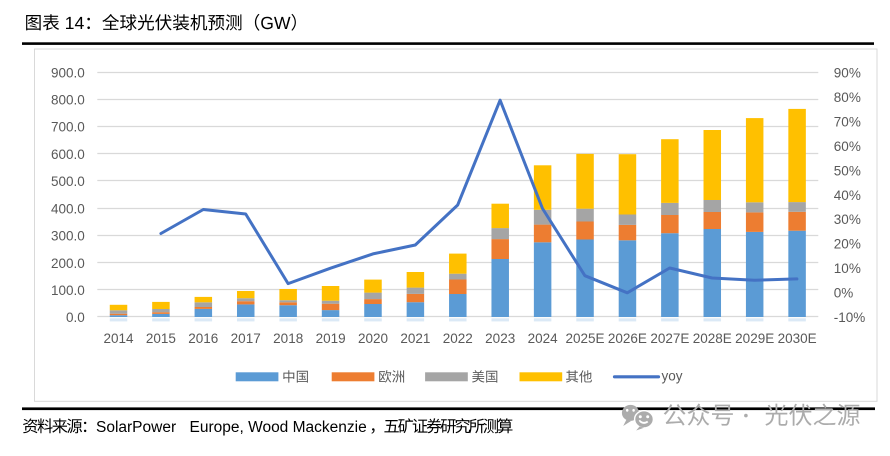  What do you see at coordinates (844, 293) in the screenshot?
I see `svg-text: 0%` at bounding box center [844, 293].